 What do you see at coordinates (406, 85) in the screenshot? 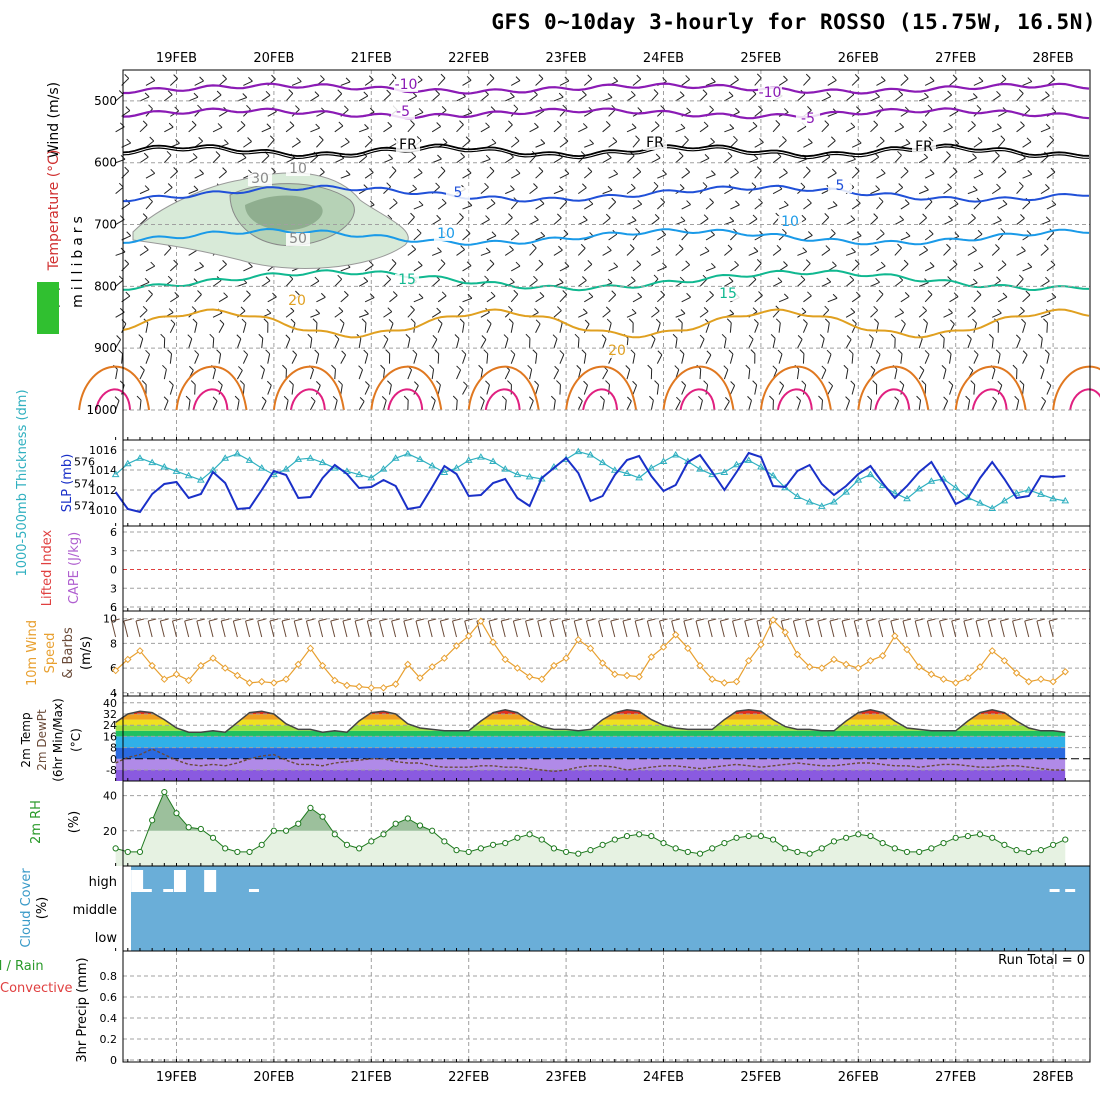
I see `contour-label-bg` at bounding box center [406, 85].